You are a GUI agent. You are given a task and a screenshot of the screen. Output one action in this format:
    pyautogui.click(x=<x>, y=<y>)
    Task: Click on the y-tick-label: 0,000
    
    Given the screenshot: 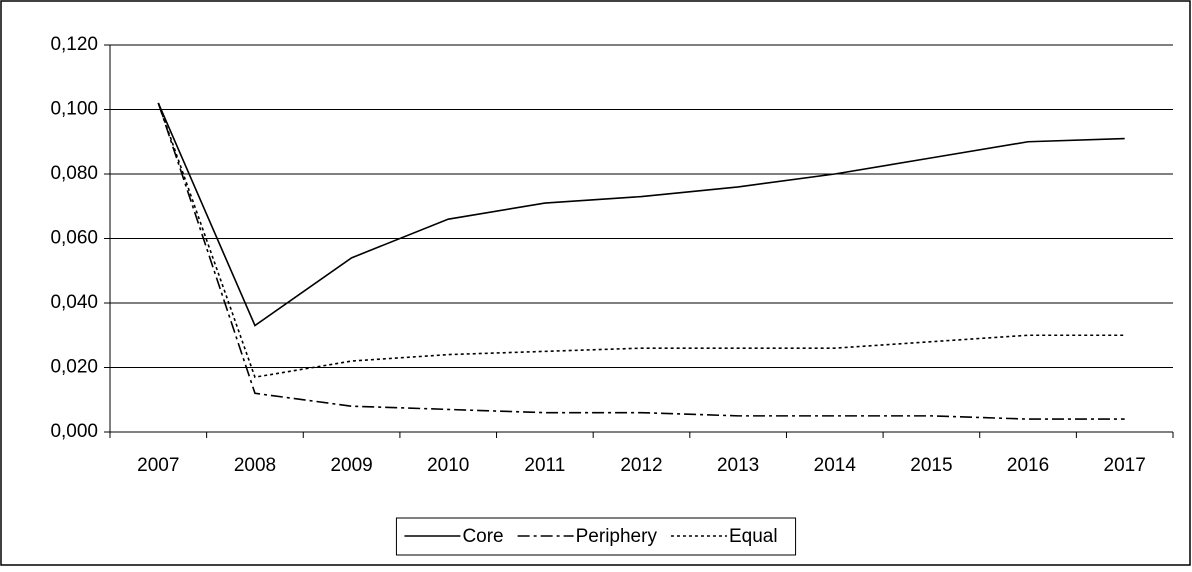 What is the action you would take?
    pyautogui.click(x=74, y=431)
    